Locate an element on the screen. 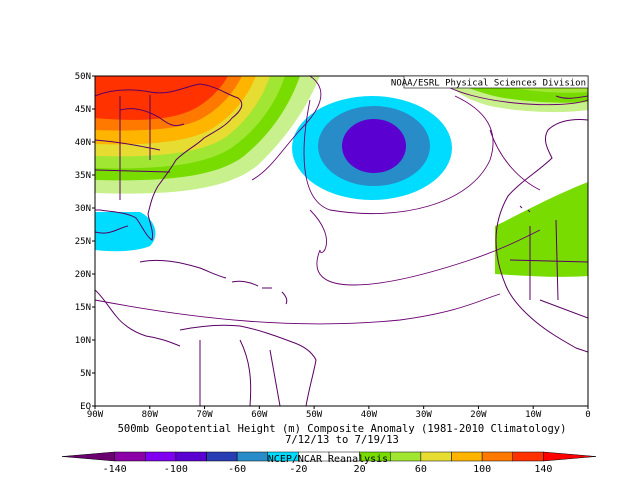  latitude-axis: 50N 45N 40N 35N 30N 25N 20N 15N 10N 5N EQ is located at coordinates (85, 242).